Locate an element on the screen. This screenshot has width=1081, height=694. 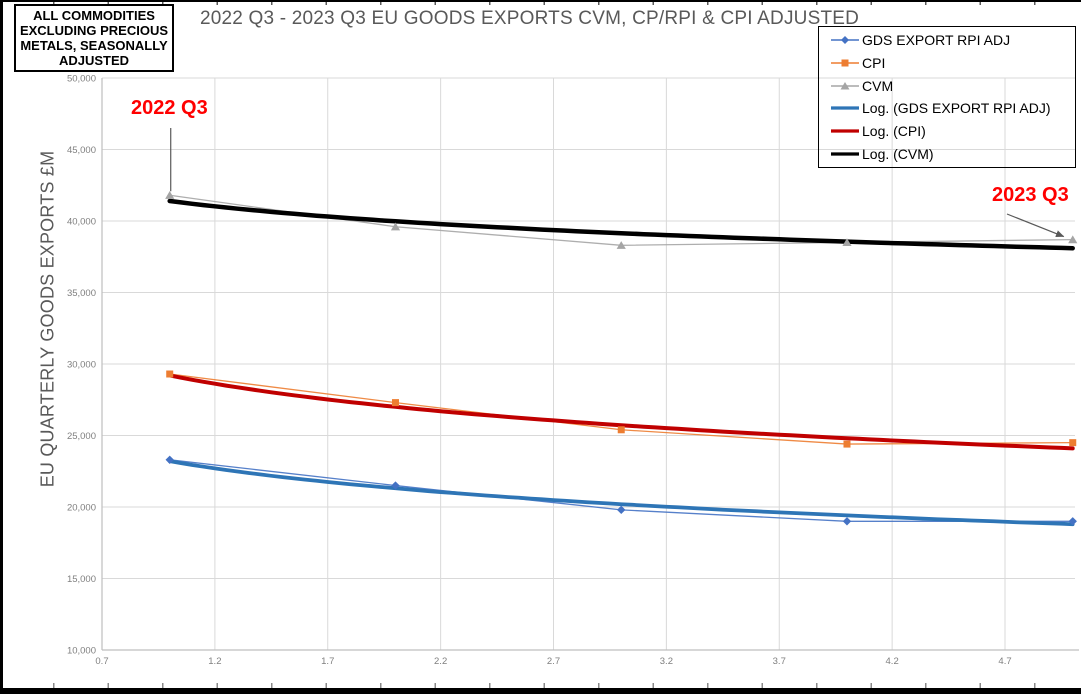
triangle-legend-key-icon is located at coordinates (845, 85).